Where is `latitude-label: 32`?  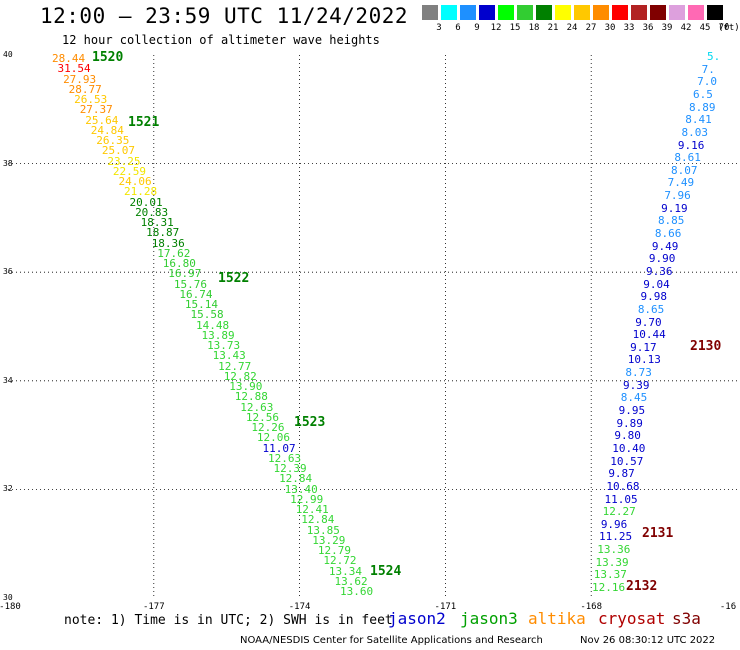
latitude-label: 32 is located at coordinates (8, 489).